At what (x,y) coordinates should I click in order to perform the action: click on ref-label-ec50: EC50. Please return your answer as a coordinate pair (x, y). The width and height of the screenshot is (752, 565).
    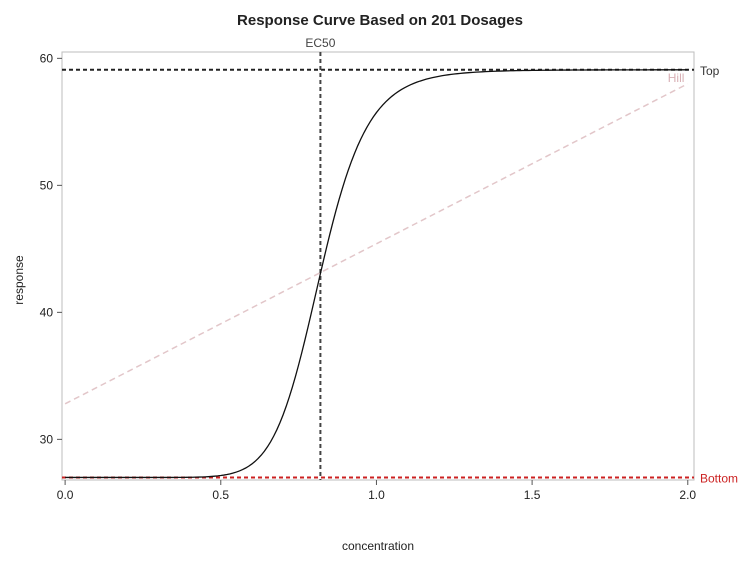
    Looking at the image, I should click on (320, 43).